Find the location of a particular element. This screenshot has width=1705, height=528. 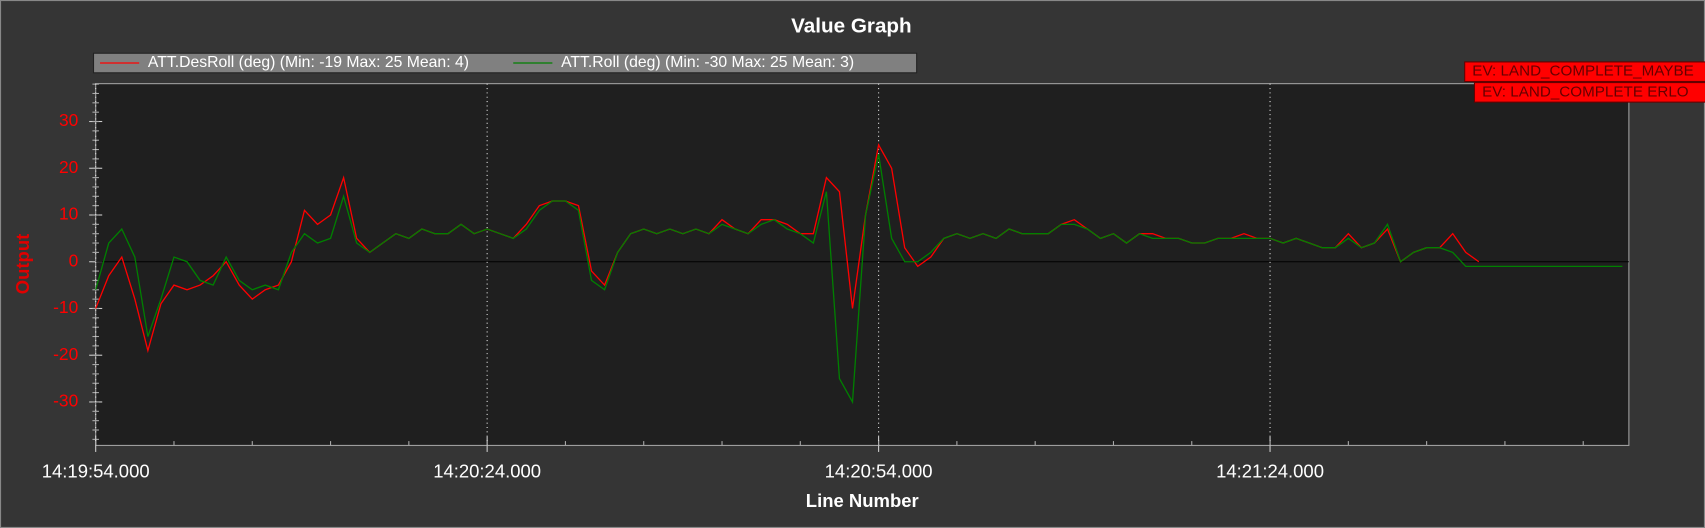

annotation: EV: LAND_COMPLETE_MAYBE is located at coordinates (1582, 71).